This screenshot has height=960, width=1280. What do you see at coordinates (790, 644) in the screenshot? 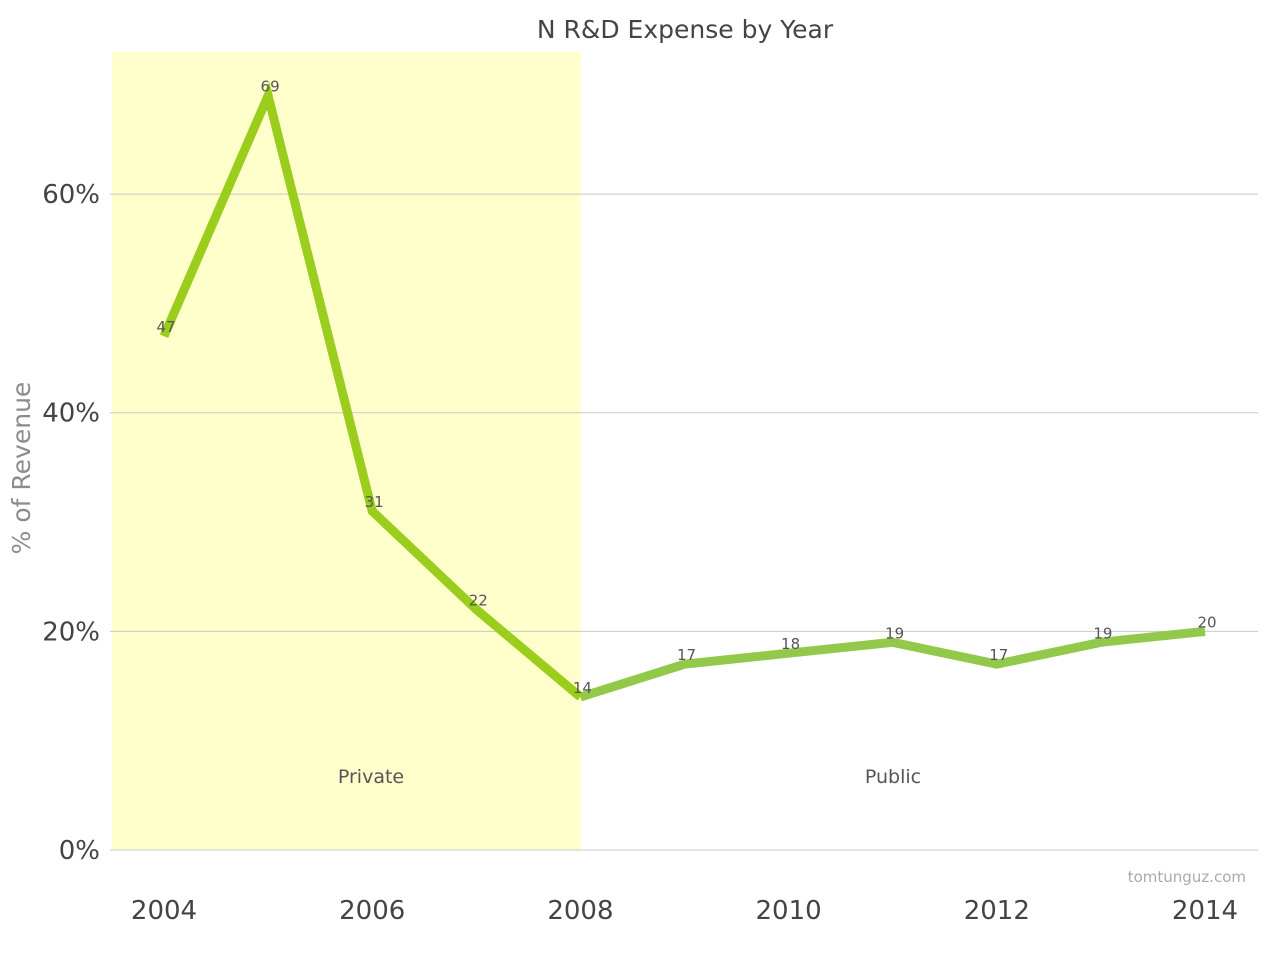
I see `data-label-2010: 18` at bounding box center [790, 644].